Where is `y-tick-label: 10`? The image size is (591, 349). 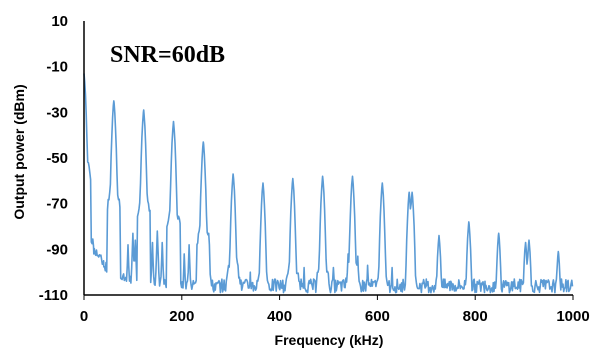 y-tick-label: 10 is located at coordinates (59, 21).